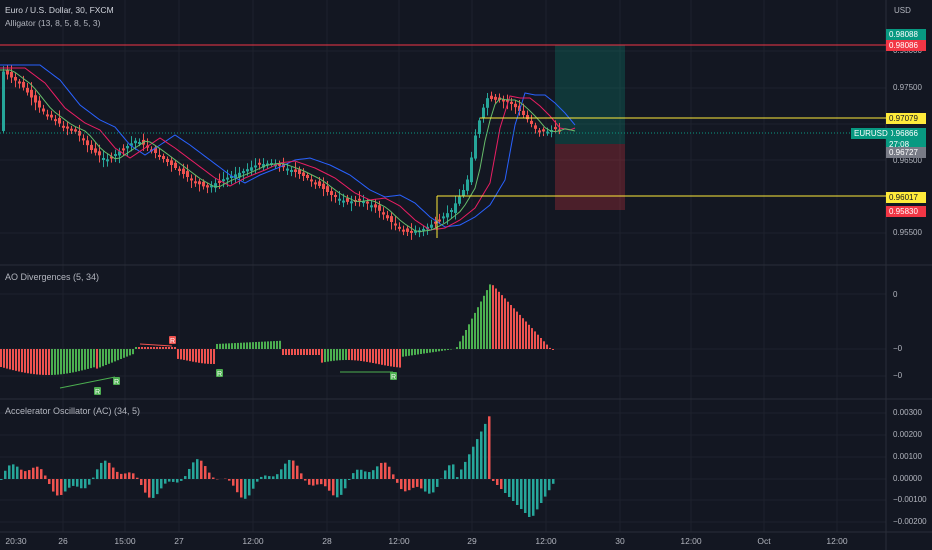  I want to click on time-axis-label: 28, so click(327, 541).